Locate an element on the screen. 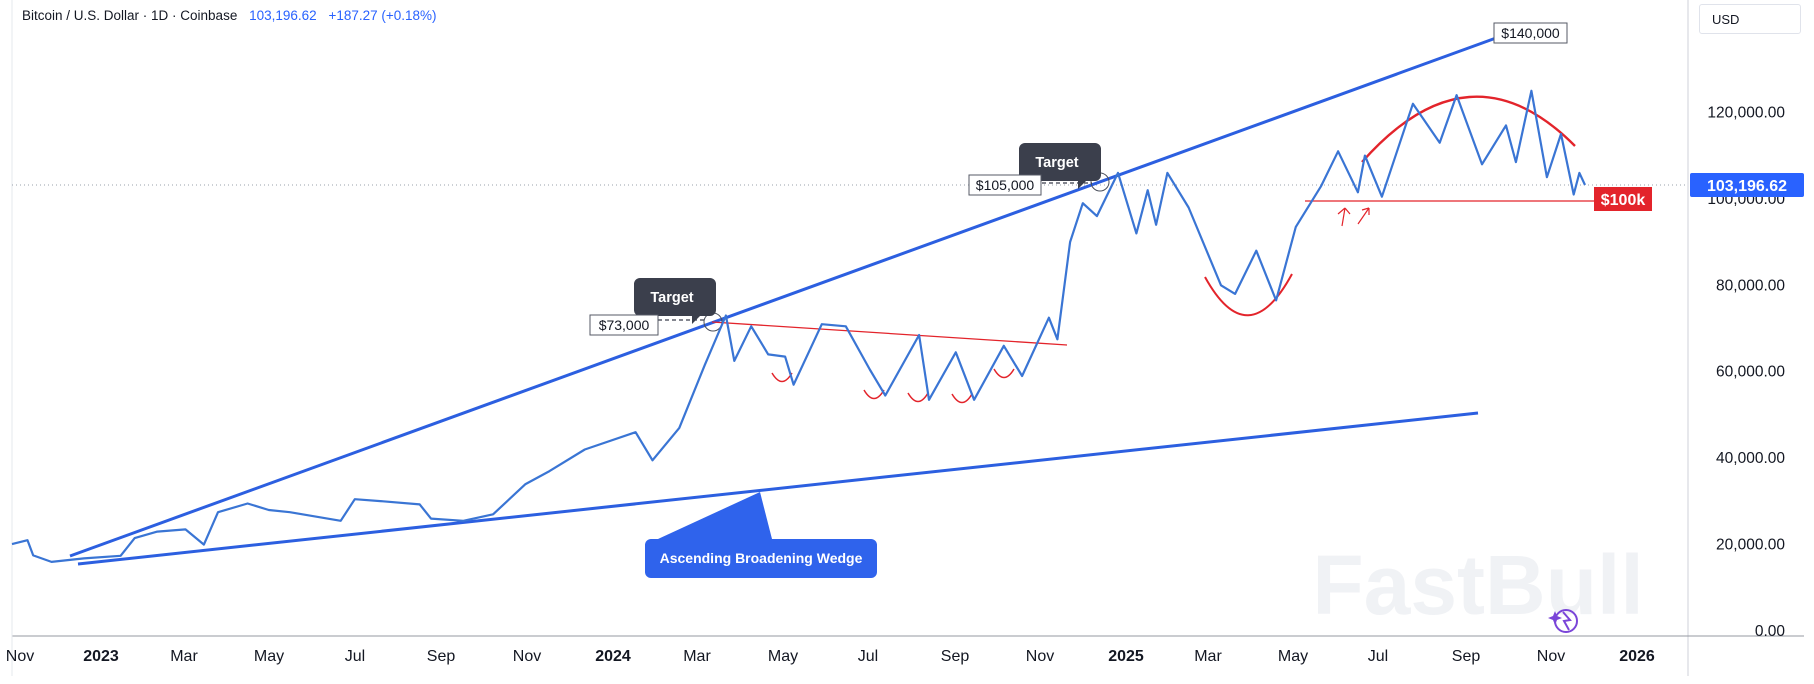 The height and width of the screenshot is (684, 1814). support-tag-label: $100k is located at coordinates (1623, 200).